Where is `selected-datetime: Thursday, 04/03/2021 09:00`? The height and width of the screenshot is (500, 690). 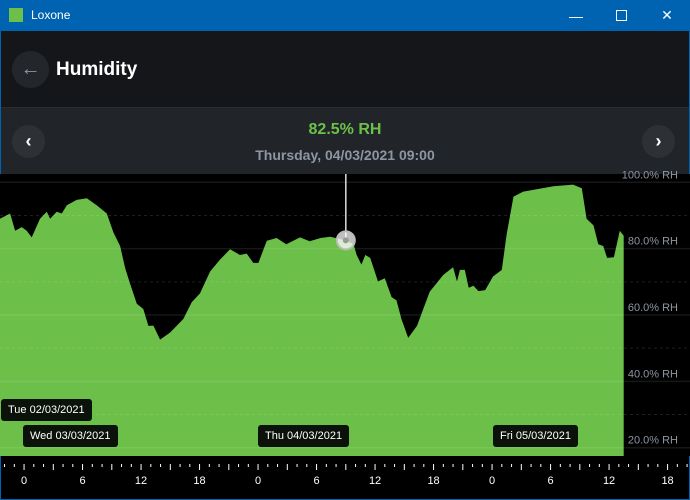 selected-datetime: Thursday, 04/03/2021 09:00 is located at coordinates (345, 155).